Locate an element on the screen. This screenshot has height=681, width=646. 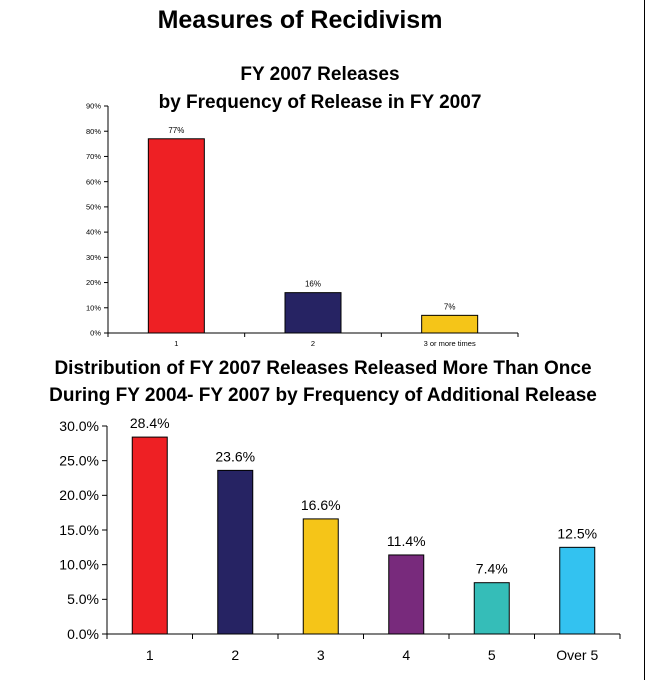
x-tick-label: 3 is located at coordinates (321, 655).